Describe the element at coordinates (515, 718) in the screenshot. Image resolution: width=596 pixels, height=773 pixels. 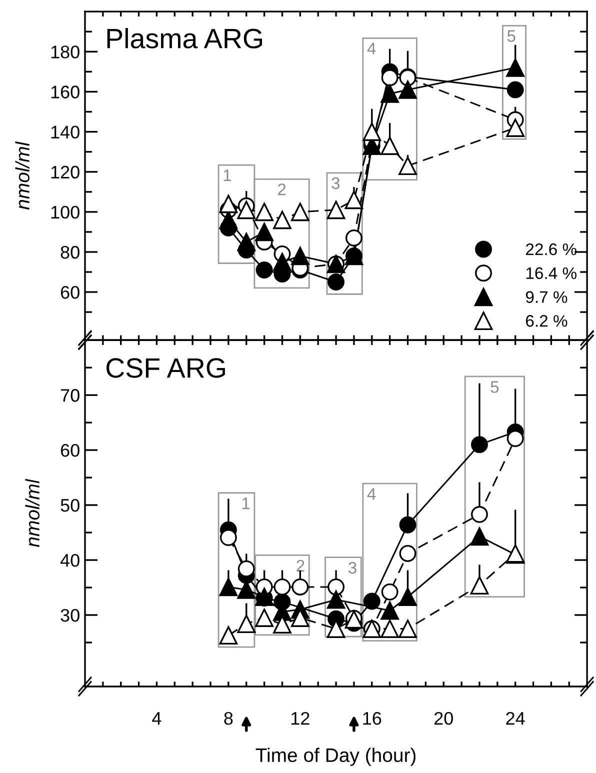
I see `x-tick-label: 24` at that location.